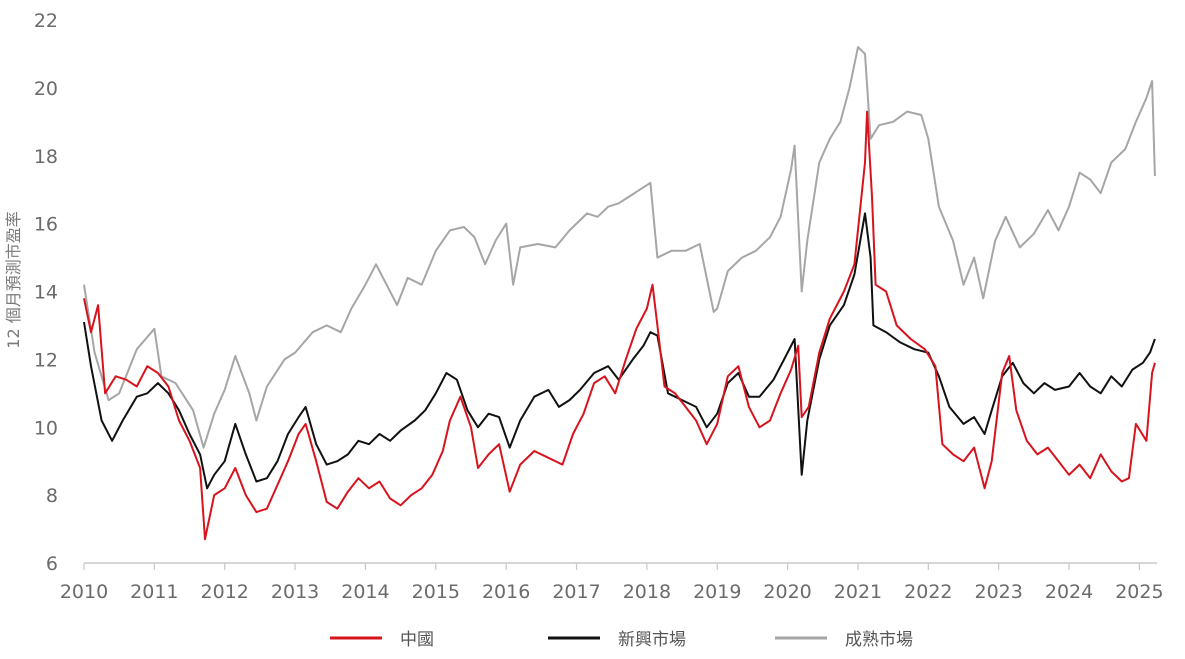 The height and width of the screenshot is (659, 1185). I want to click on x-tick-label: 2014, so click(365, 592).